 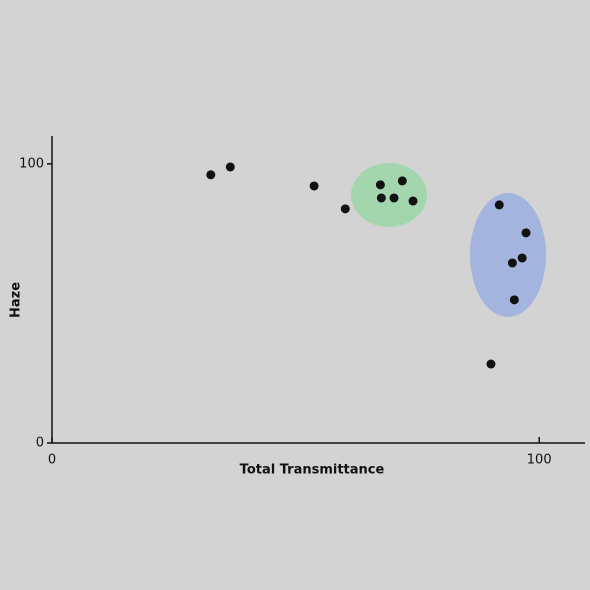 I want to click on y-tick-label: 100, so click(x=31, y=163).